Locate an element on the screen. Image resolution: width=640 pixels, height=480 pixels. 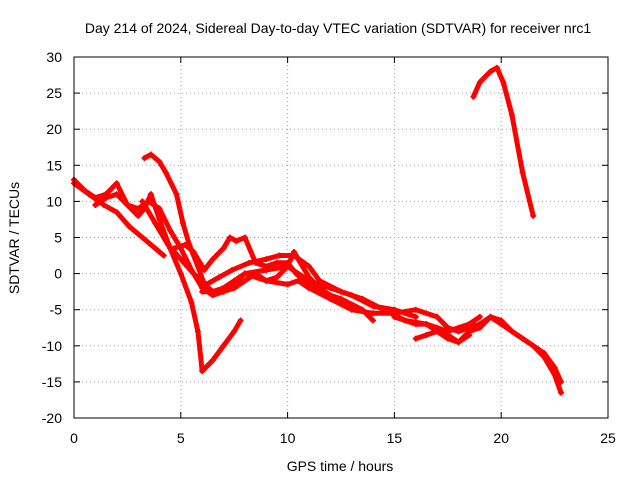
series-pass-h is located at coordinates (503, 141).